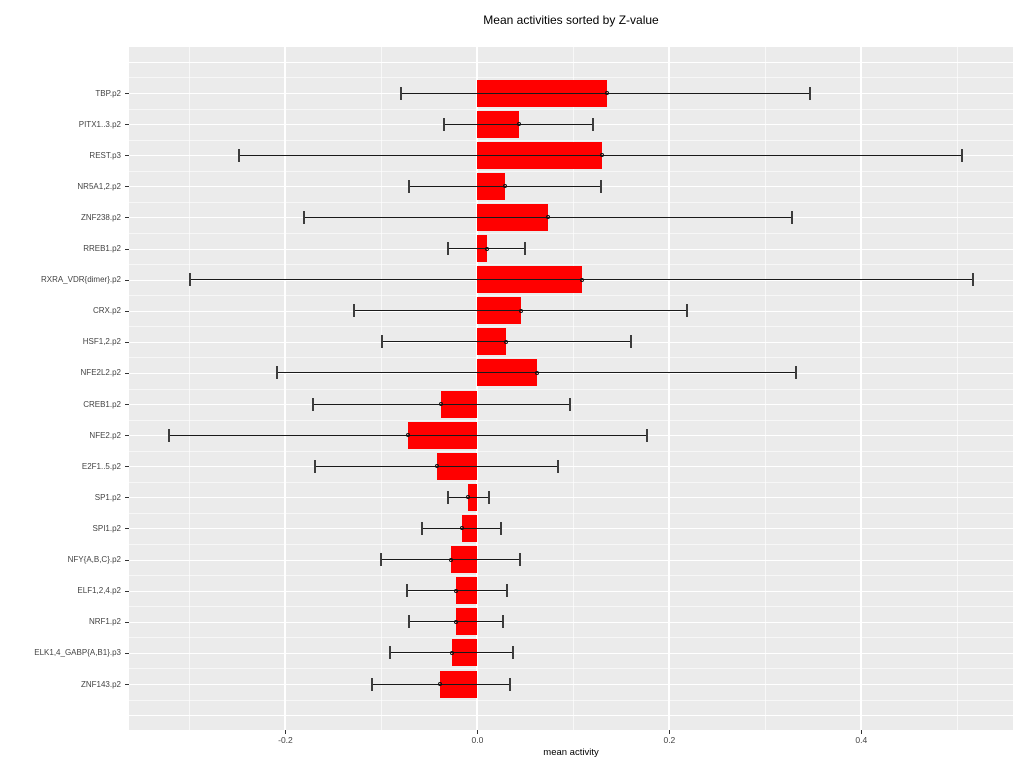 The image size is (1028, 768). Describe the element at coordinates (108, 93) in the screenshot. I see `y-axis-label: TBP.p2` at that location.